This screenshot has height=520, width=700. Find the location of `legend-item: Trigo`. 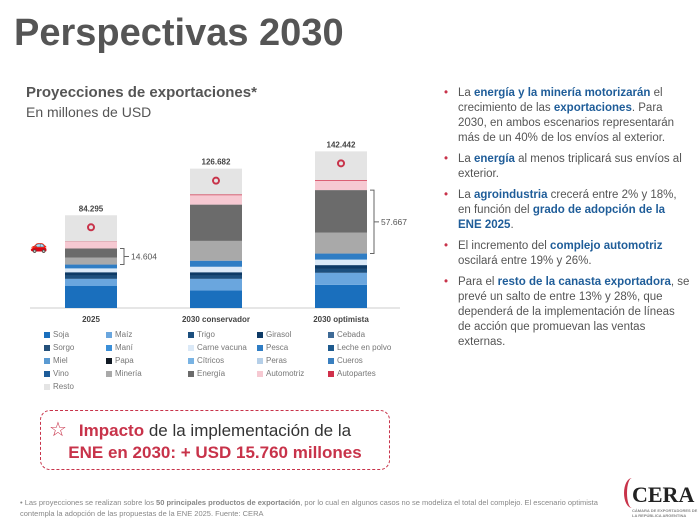

legend-item: Trigo is located at coordinates (201, 334).